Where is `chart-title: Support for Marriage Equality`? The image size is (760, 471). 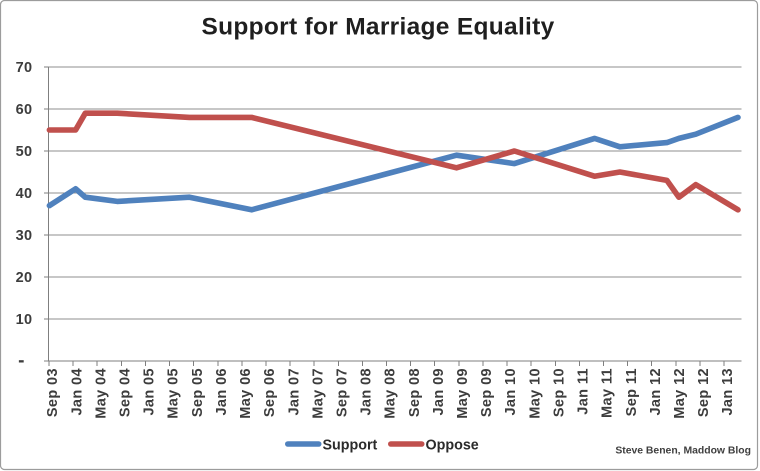 chart-title: Support for Marriage Equality is located at coordinates (377, 27).